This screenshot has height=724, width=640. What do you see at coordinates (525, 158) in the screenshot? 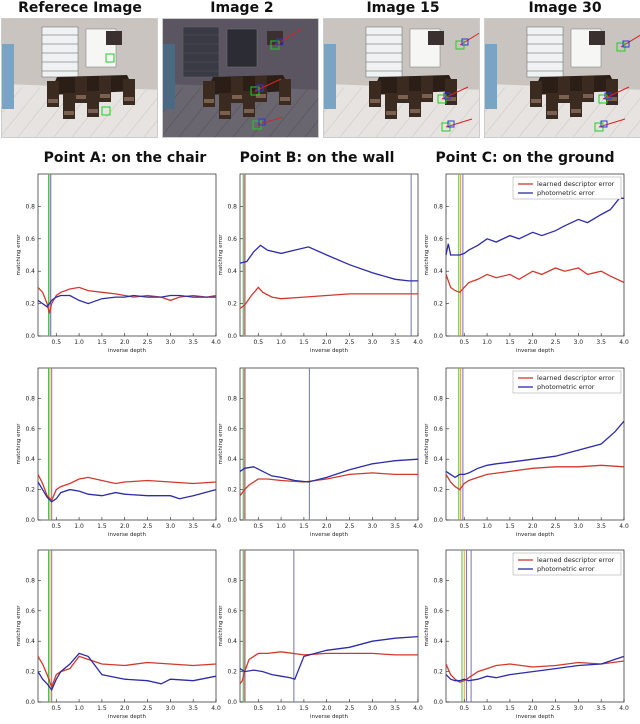
I see `column-title-point-c: Point C: on the ground` at bounding box center [525, 158].